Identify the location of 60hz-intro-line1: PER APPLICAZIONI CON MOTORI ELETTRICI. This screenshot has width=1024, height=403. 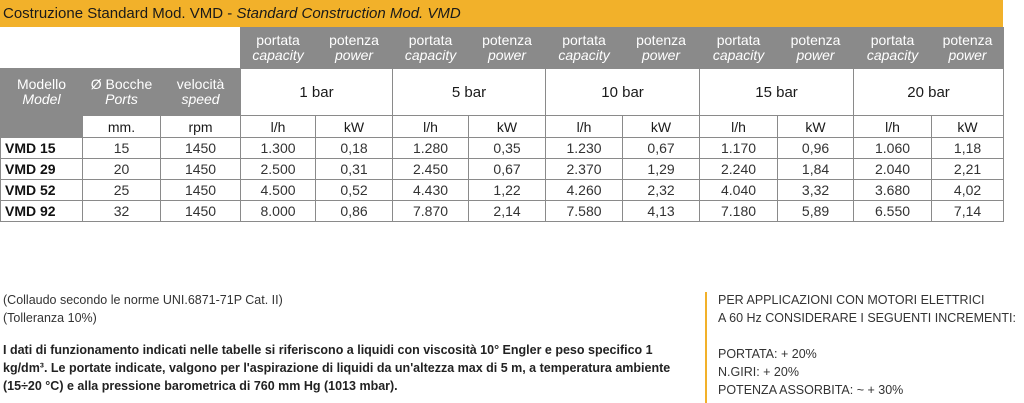
(851, 300).